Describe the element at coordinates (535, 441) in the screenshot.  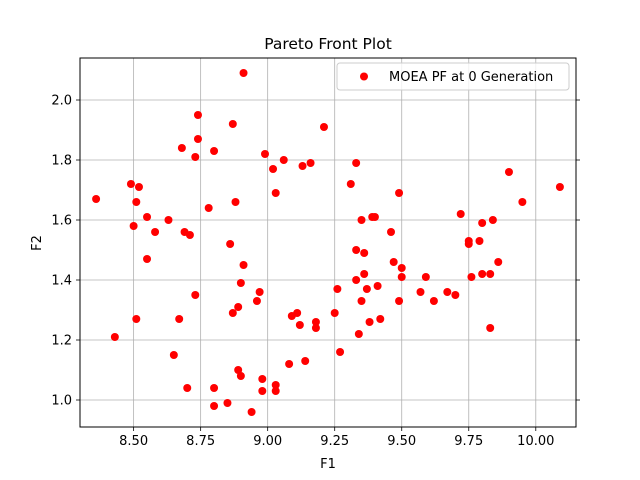
I see `x-tick-label: 10.00` at that location.